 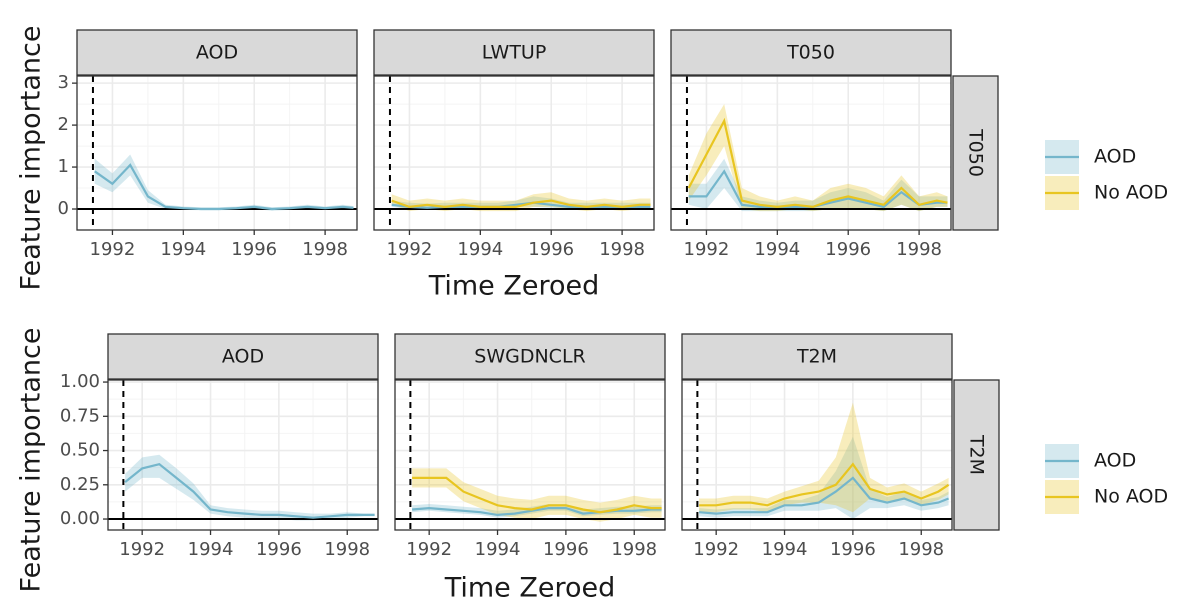 What do you see at coordinates (80, 450) in the screenshot?
I see `y-tick-label: 0.50` at bounding box center [80, 450].